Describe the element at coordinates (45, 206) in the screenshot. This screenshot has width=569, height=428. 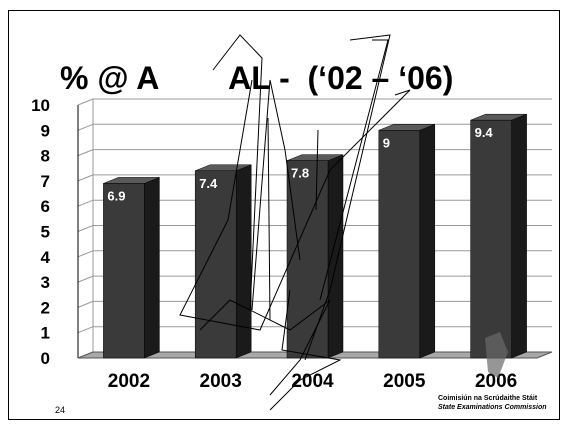
I see `y-tick-label: 6` at that location.